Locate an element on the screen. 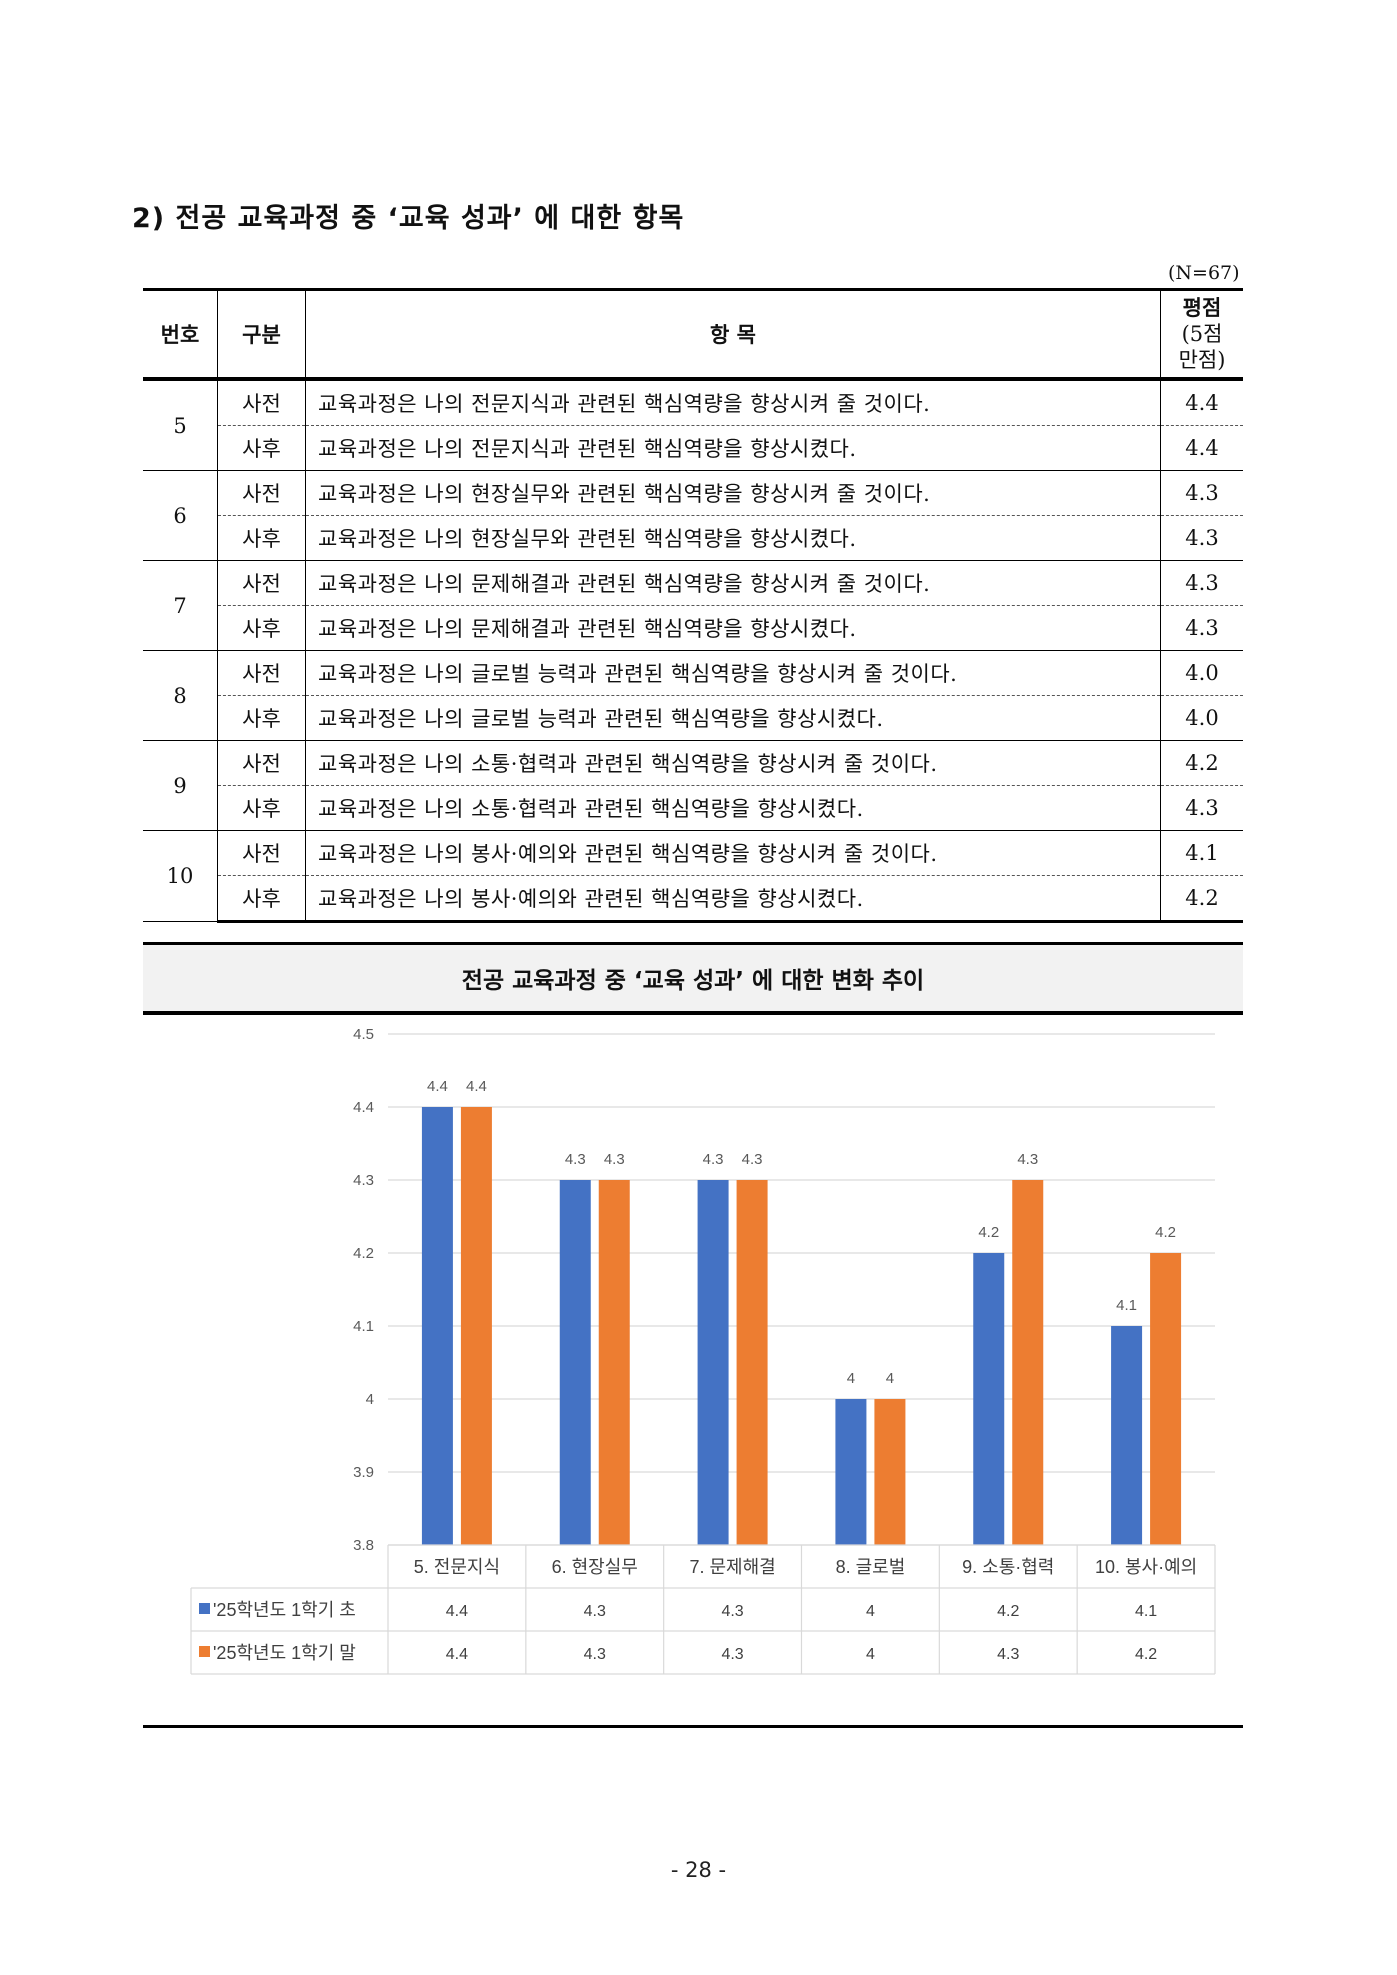 Image resolution: width=1397 pixels, height=1975 pixels. y-tick-label: 4.4 is located at coordinates (363, 1107).